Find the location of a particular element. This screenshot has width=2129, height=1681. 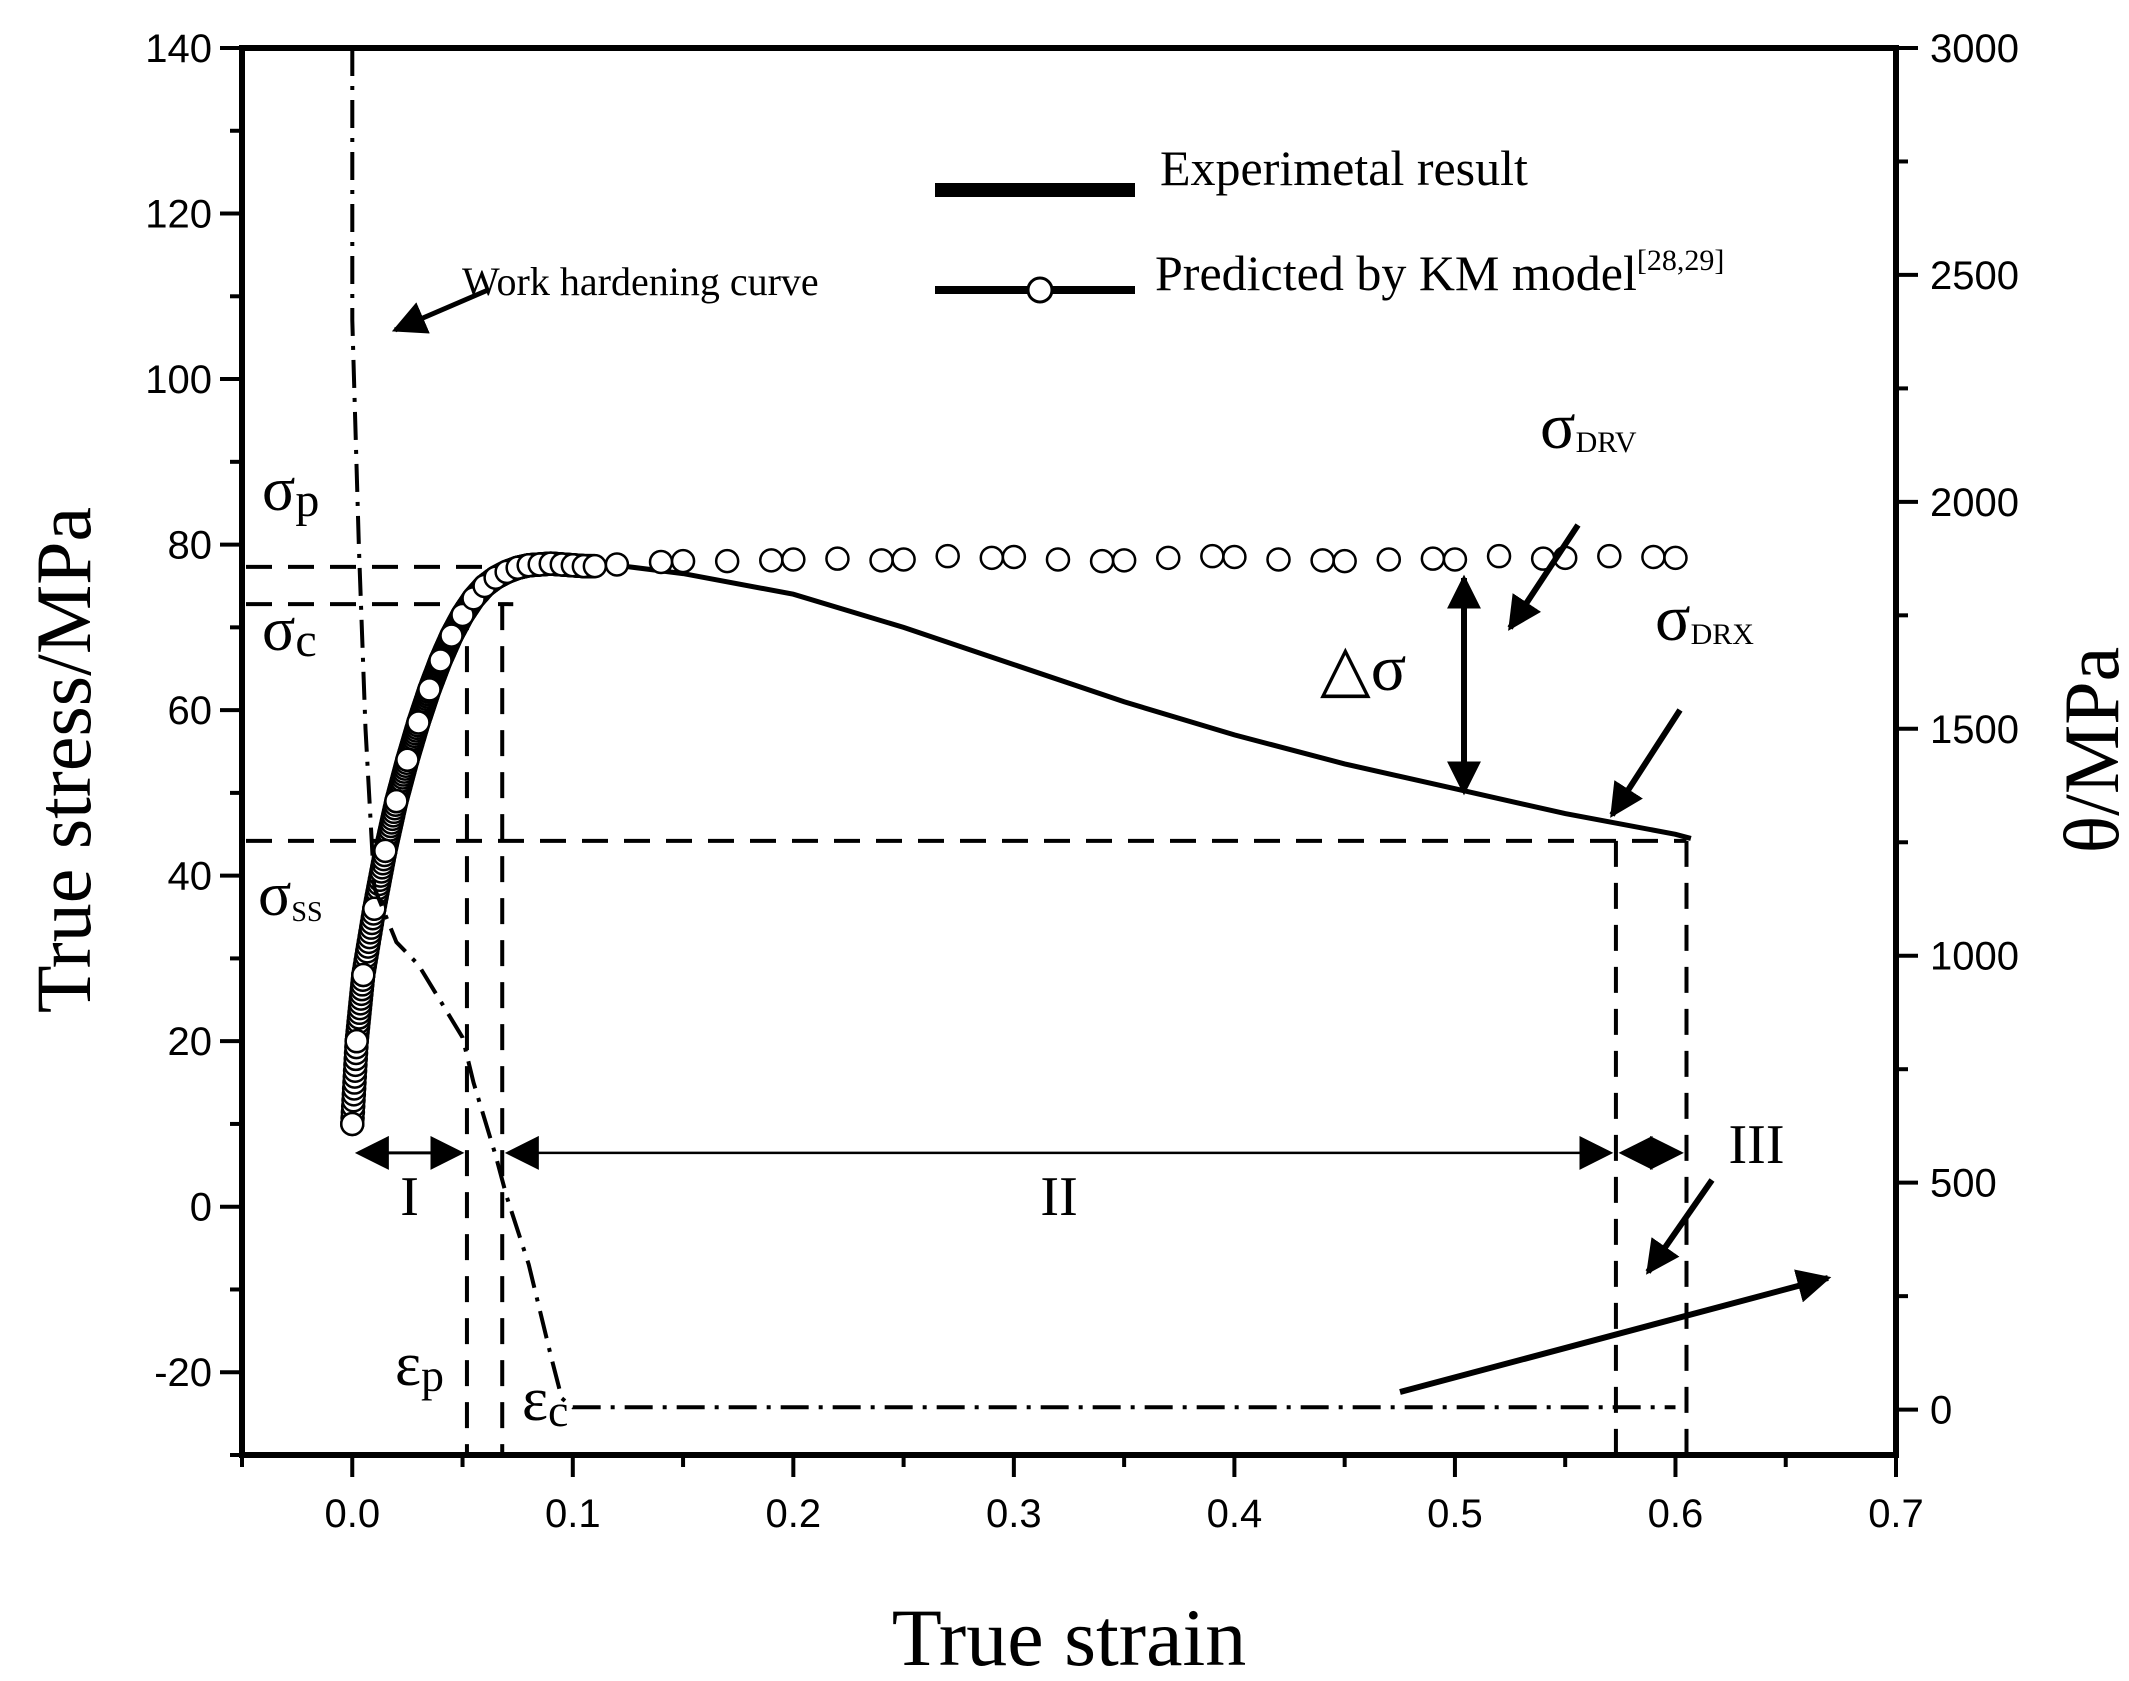

x-tick-label: 0.2 is located at coordinates (794, 1514).